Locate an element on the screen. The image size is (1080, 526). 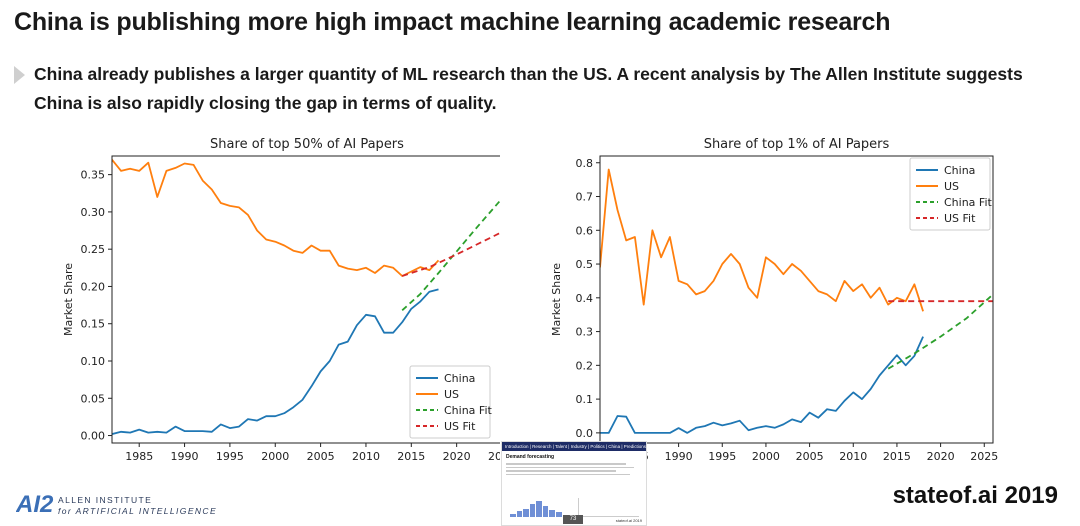
y-tick-label: 0.05 is located at coordinates (93, 398).